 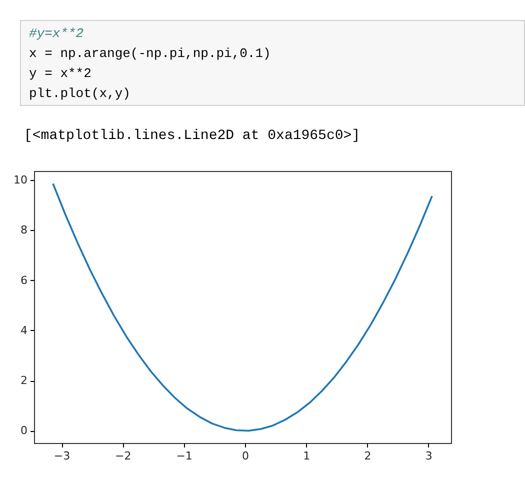 I want to click on y-tick-label: 8, so click(x=24, y=230).